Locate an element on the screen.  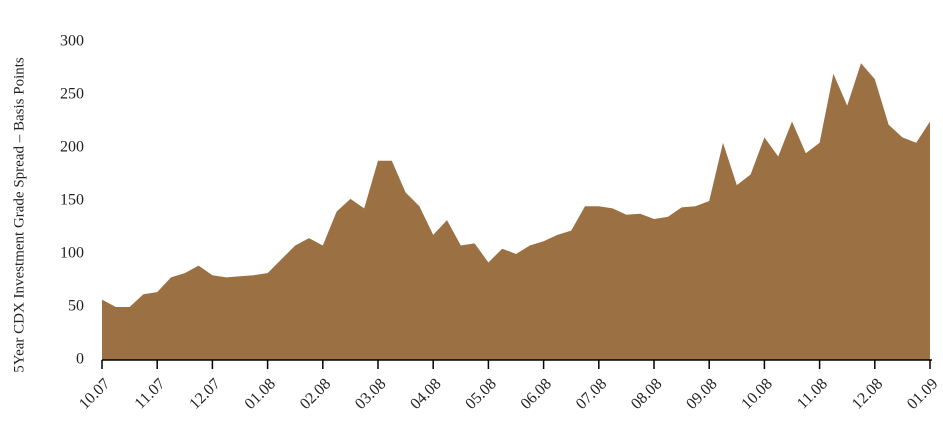
x-tick-label: 08.08 is located at coordinates (646, 393).